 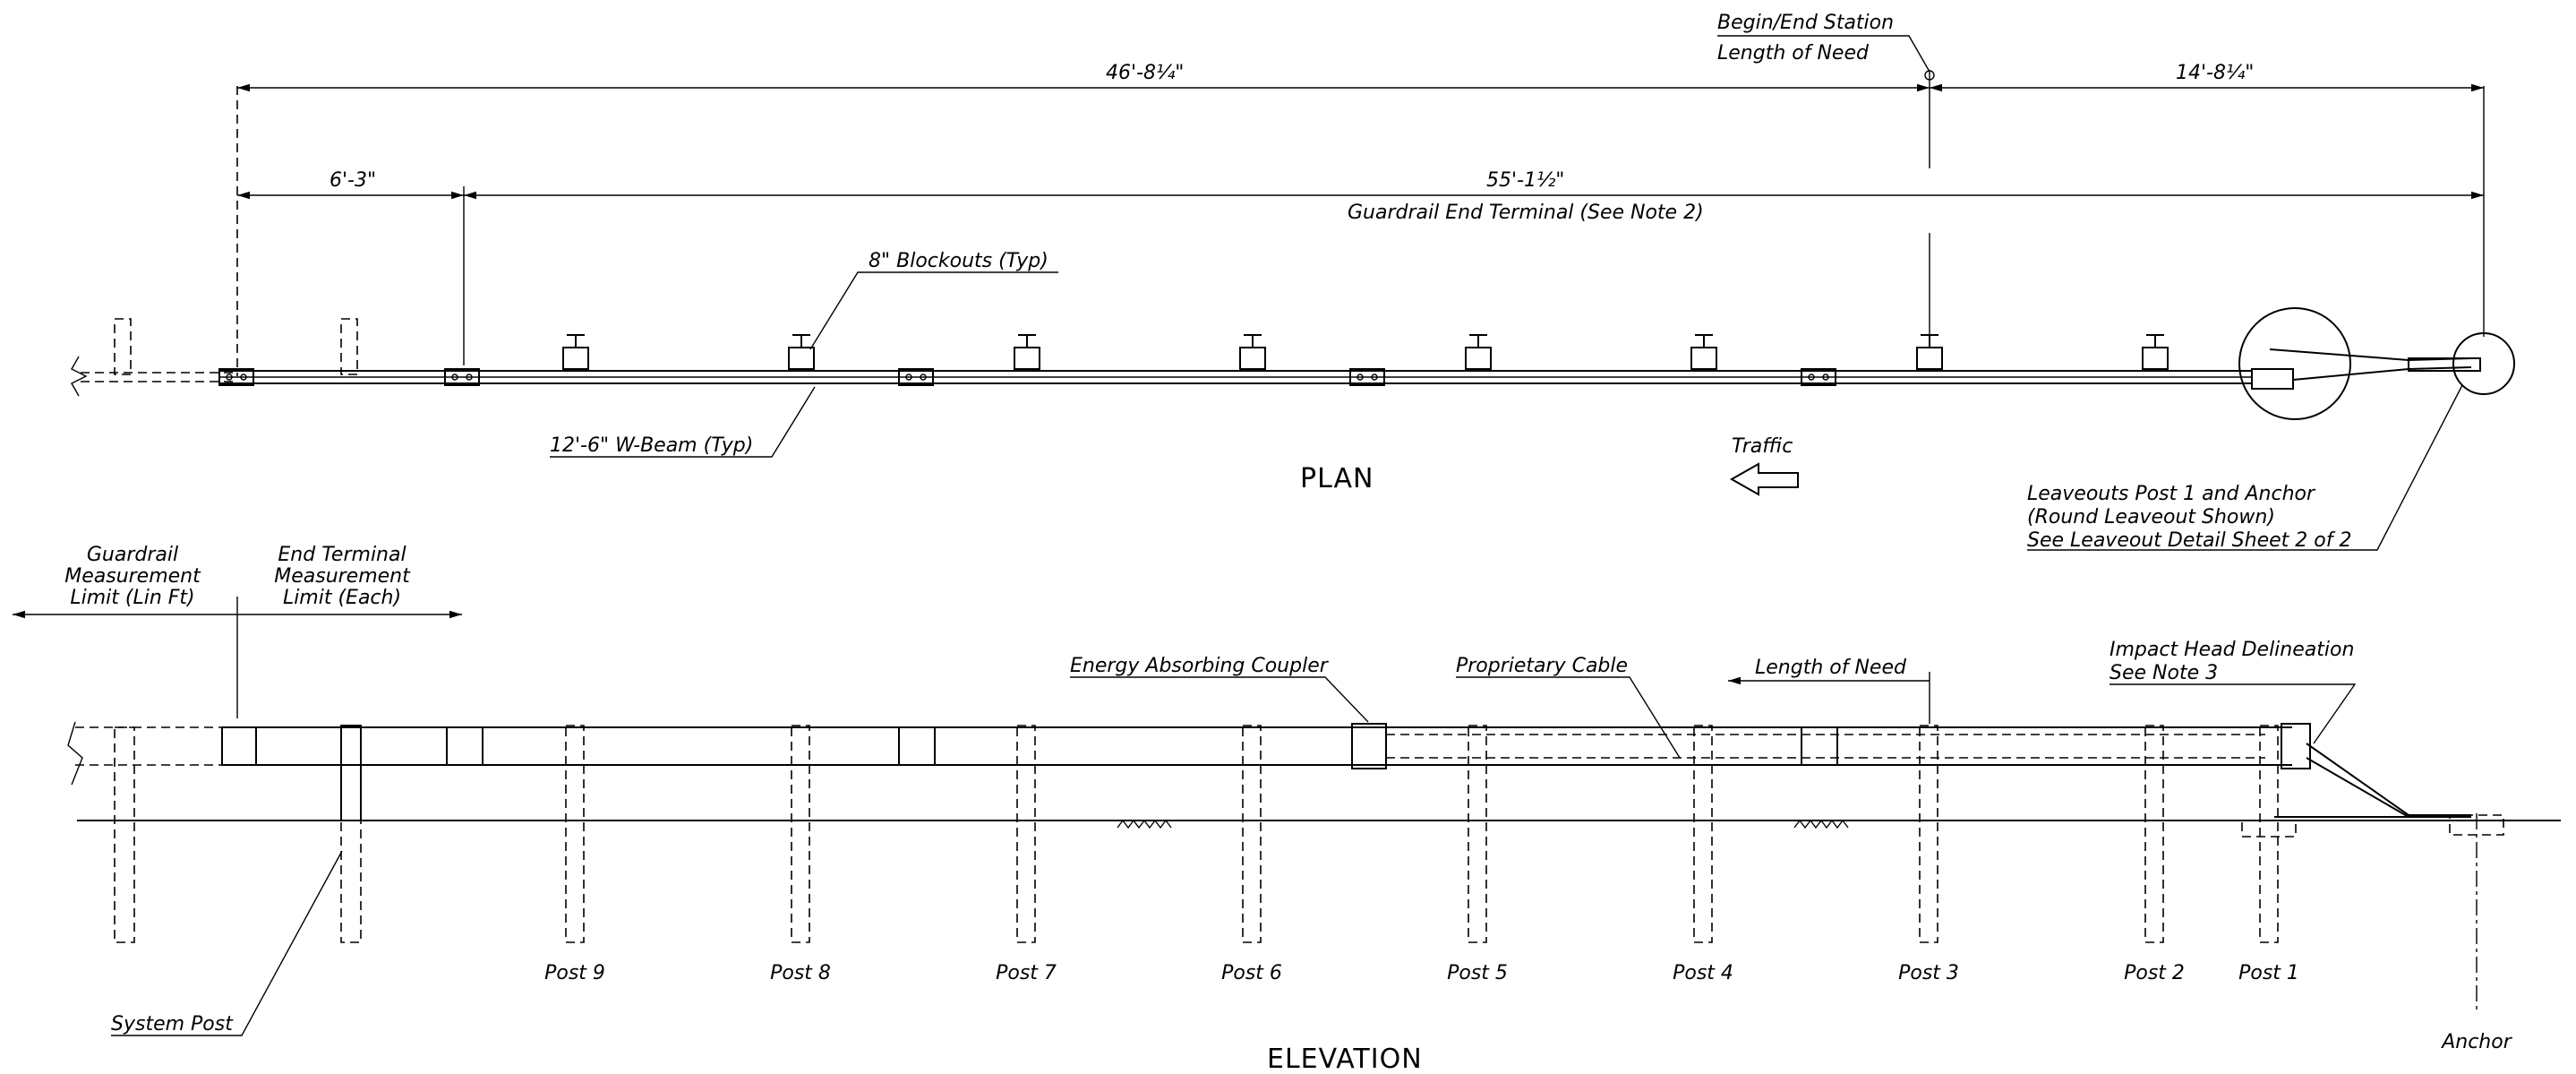 I want to click on w-beam-leader, so click(x=683, y=422).